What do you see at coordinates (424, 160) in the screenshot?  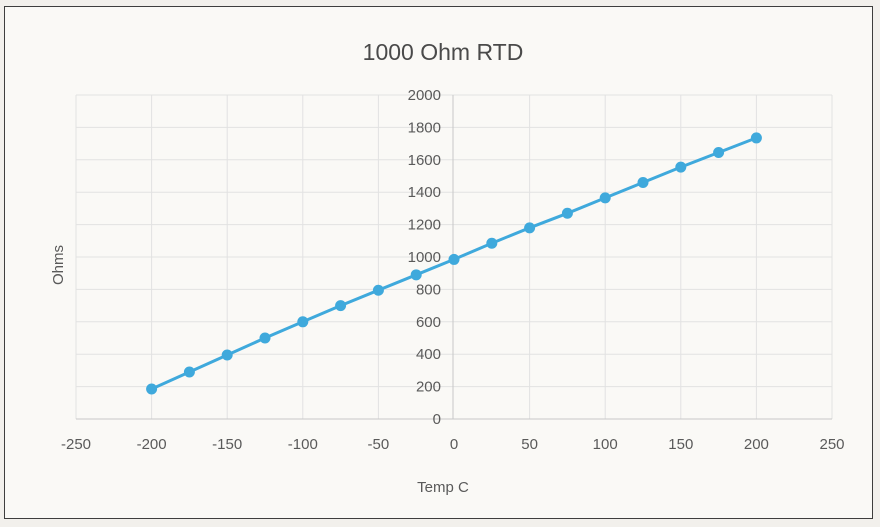 I see `y-tick-label: 1600` at bounding box center [424, 160].